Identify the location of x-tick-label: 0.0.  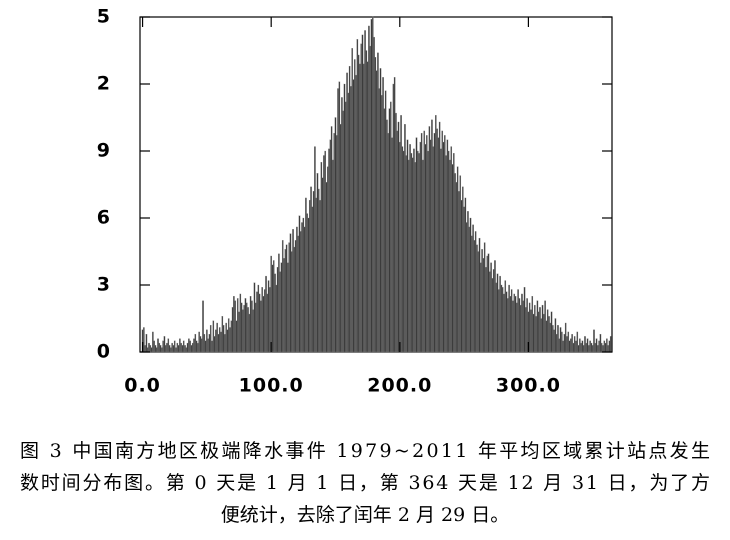
(142, 386).